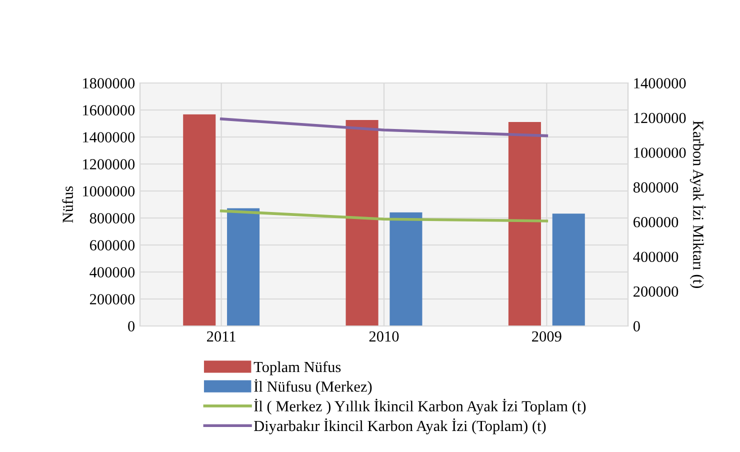 This screenshot has height=452, width=740. What do you see at coordinates (420, 406) in the screenshot?
I see `legend-label: İl ( Merkez ) Yıllık İkincil Karbon Ayak İzi Toplam (t)` at bounding box center [420, 406].